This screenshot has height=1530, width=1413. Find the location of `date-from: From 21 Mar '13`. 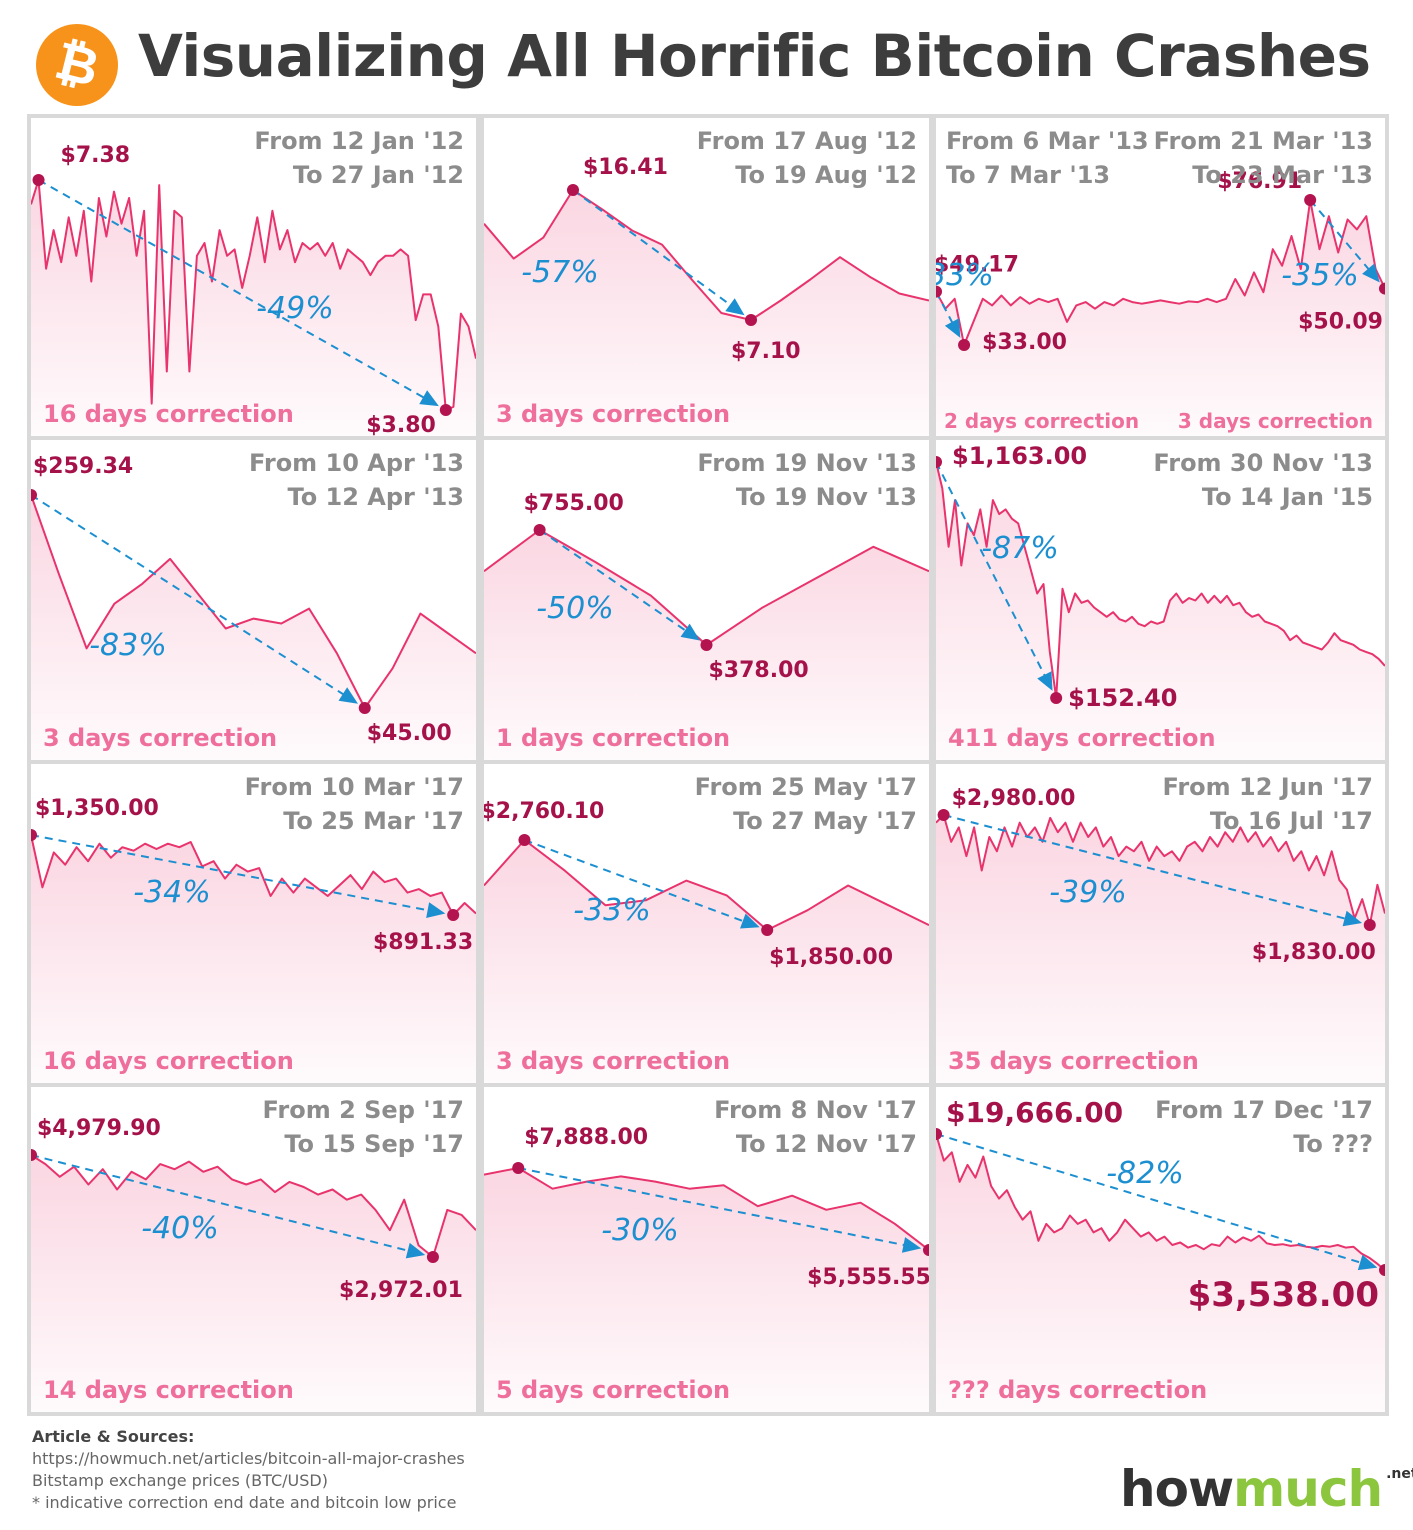

date-from: From 21 Mar '13 is located at coordinates (1263, 141).